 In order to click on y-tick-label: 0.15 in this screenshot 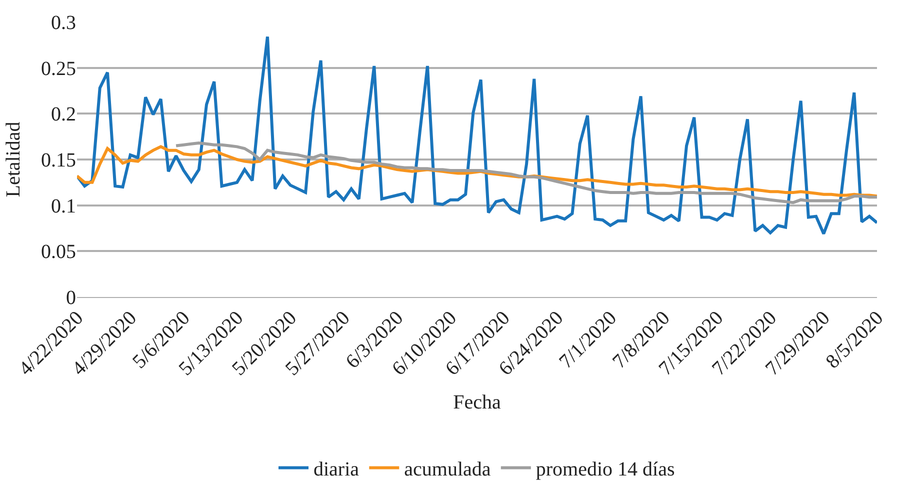, I will do `click(58, 161)`.